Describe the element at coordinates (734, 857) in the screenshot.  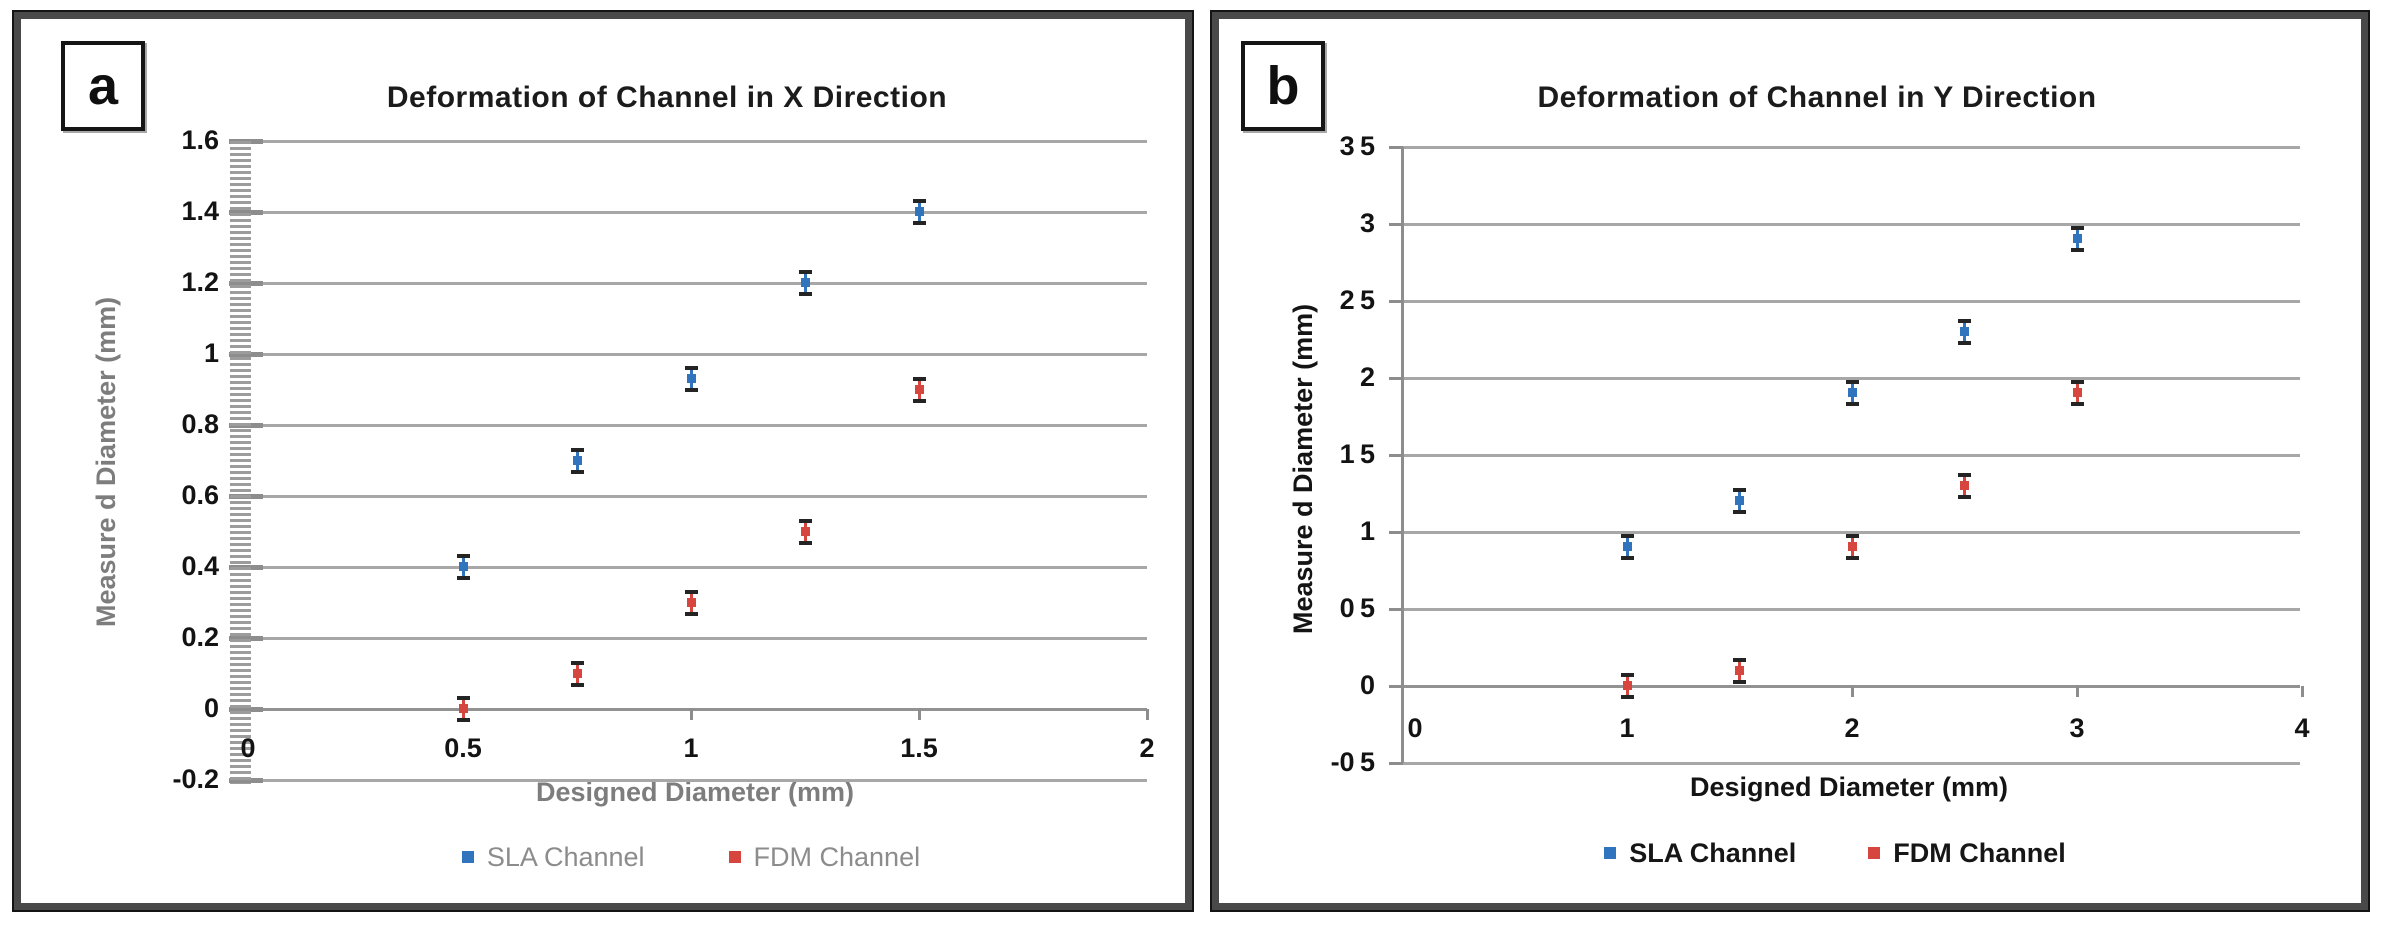
I see `legend-swatch-fdm` at that location.